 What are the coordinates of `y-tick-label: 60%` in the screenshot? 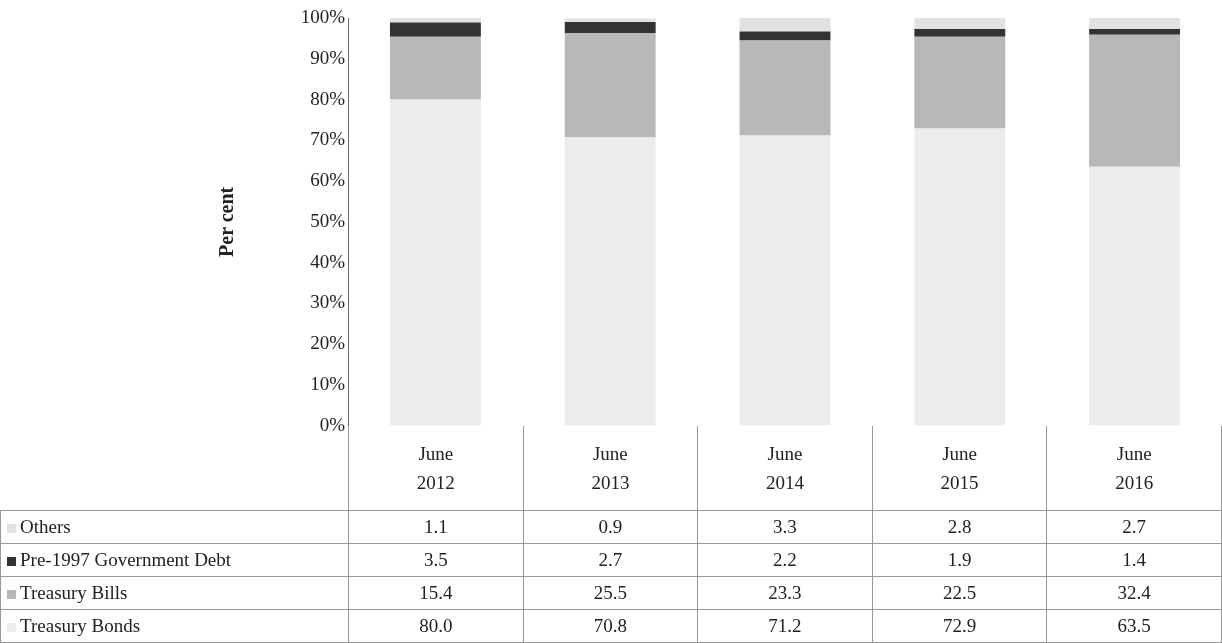 It's located at (328, 180).